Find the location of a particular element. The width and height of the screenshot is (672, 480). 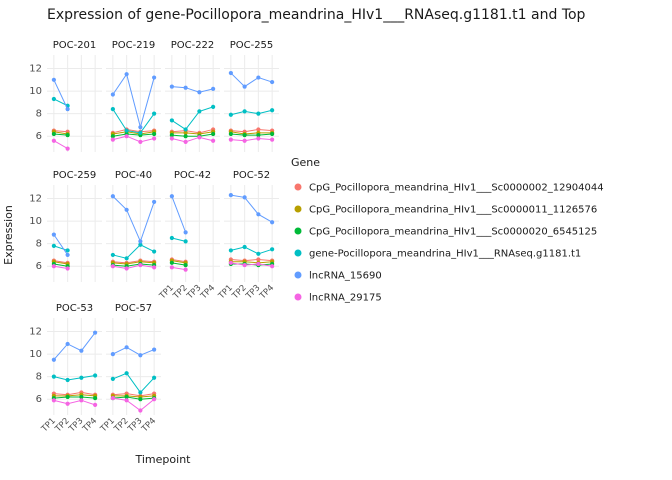

y-tick-label: 12 is located at coordinates (35, 332).